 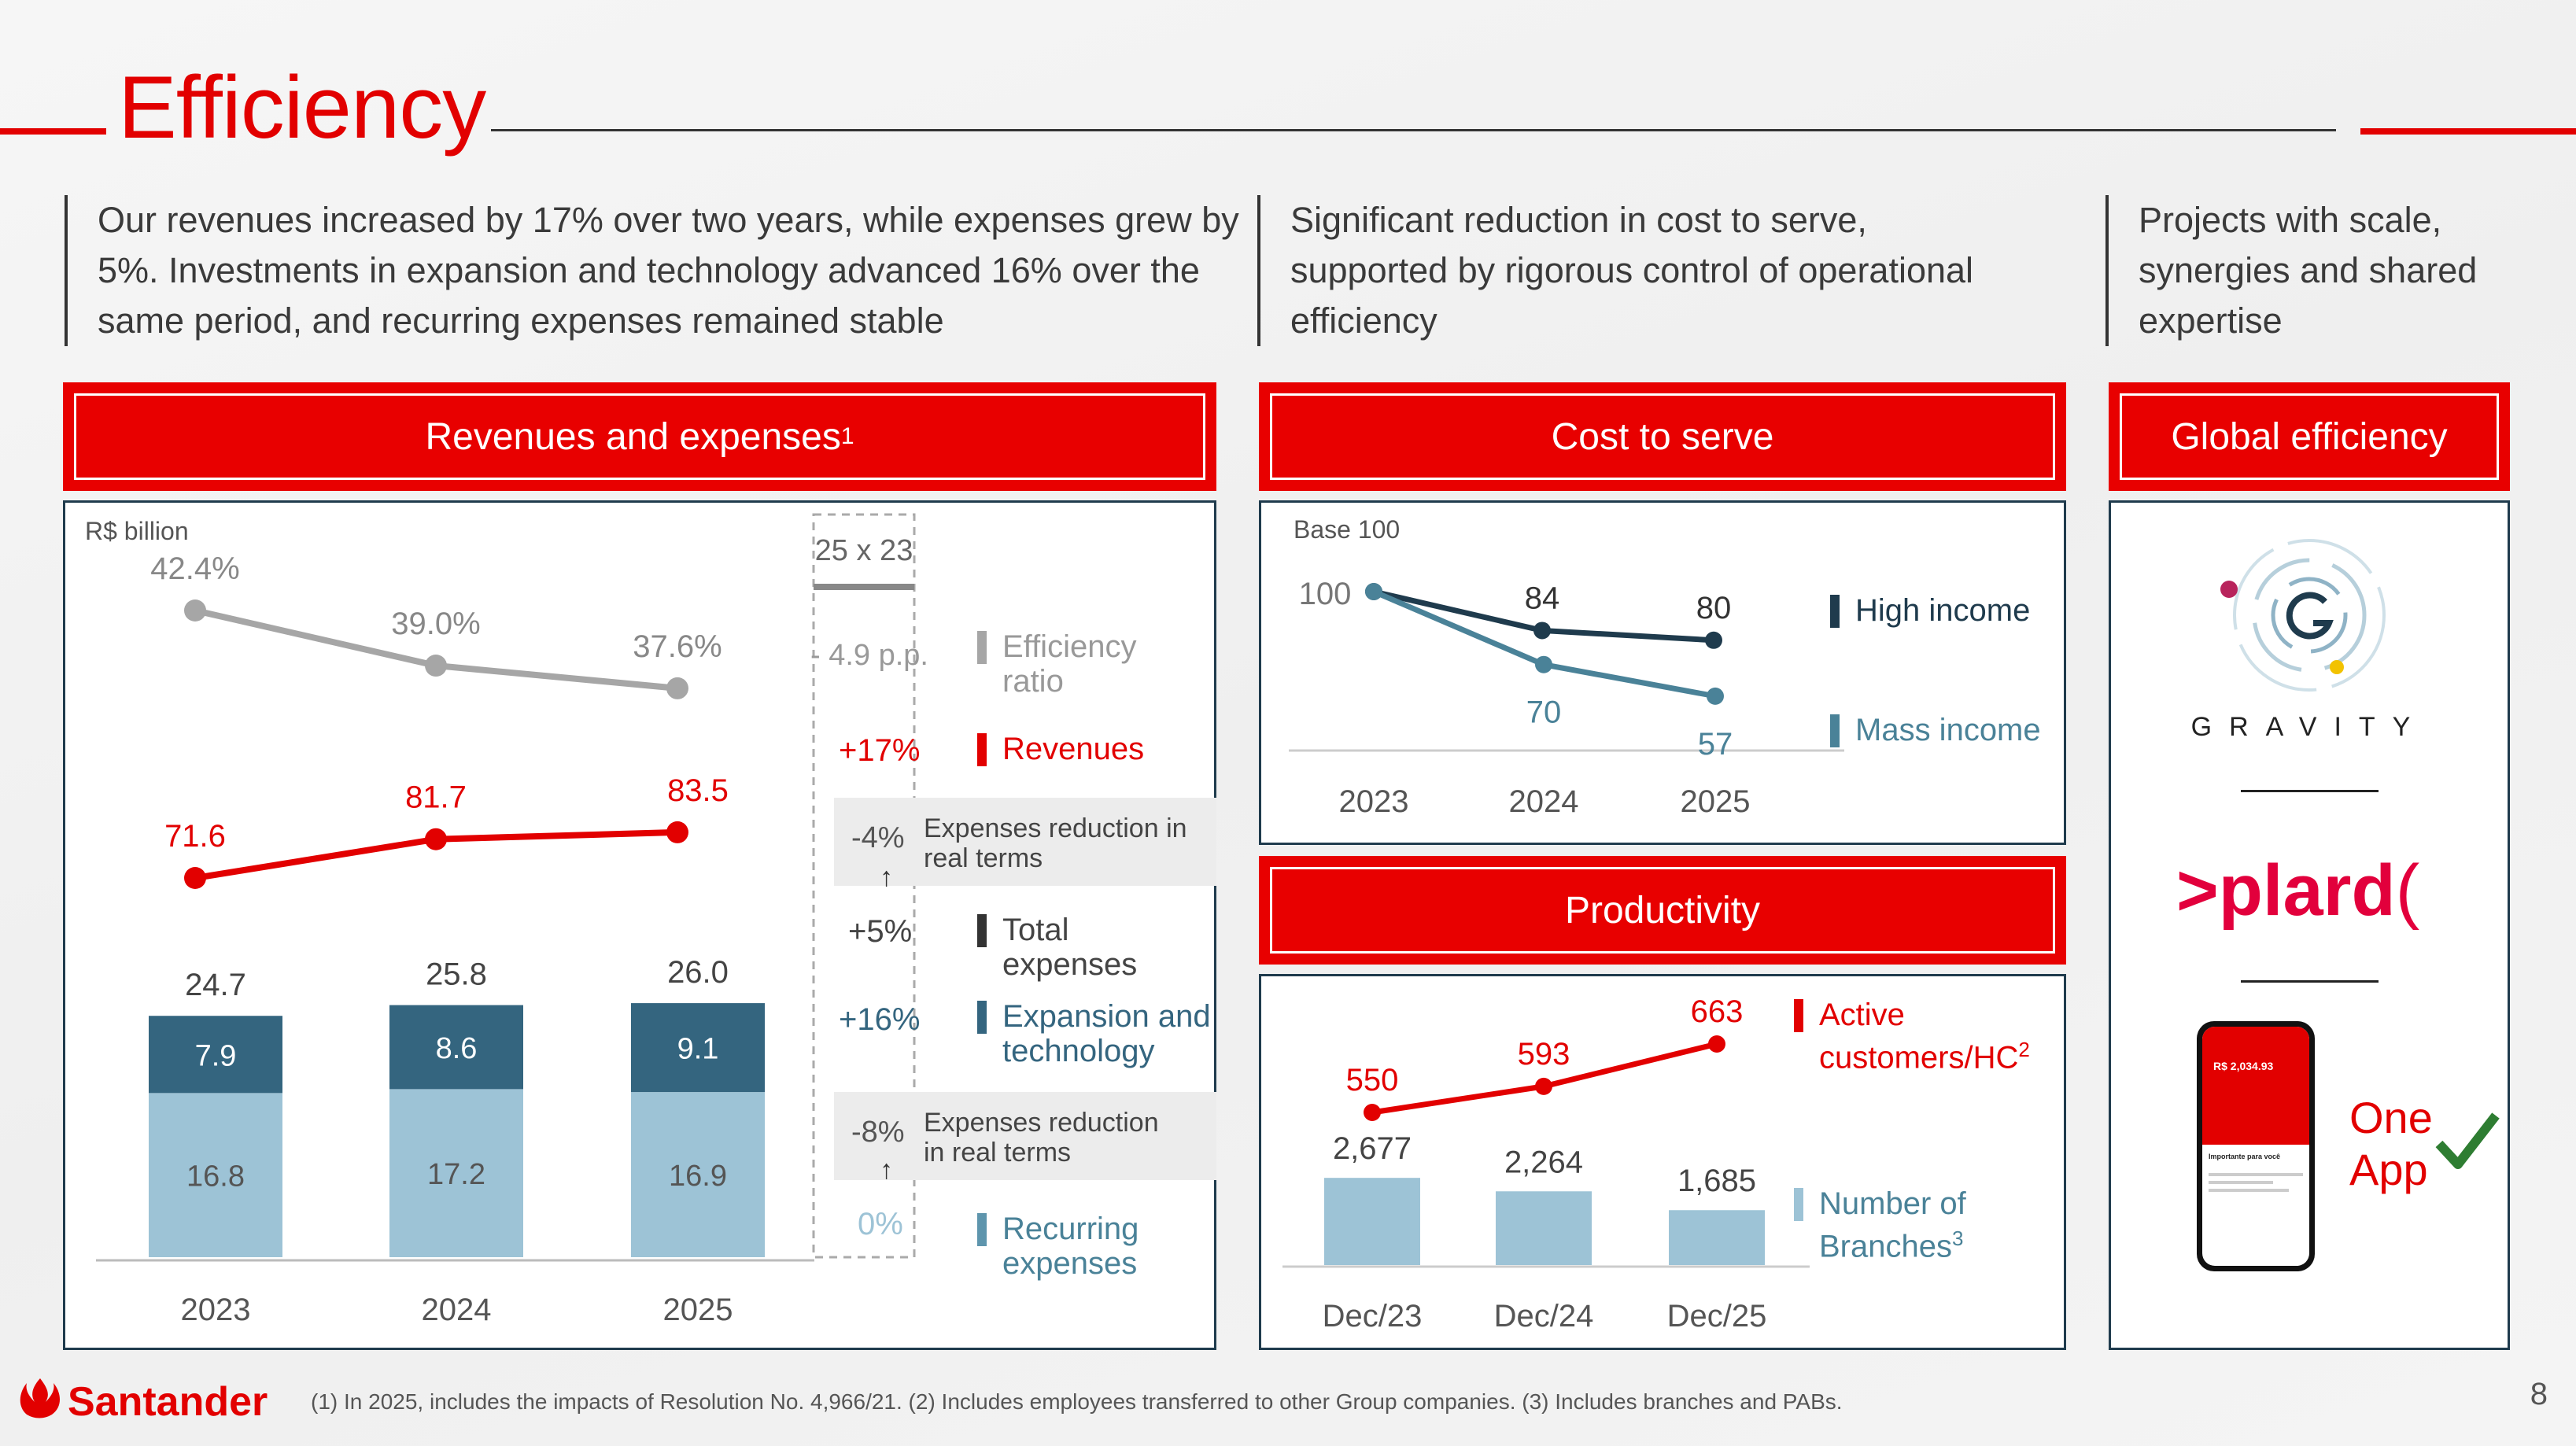 I want to click on note-box-total, so click(x=1025, y=842).